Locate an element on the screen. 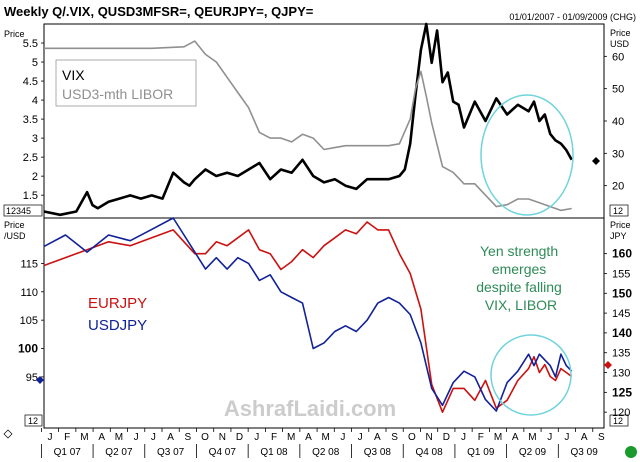 Image resolution: width=640 pixels, height=462 pixels. quarter-label: Q3 08 is located at coordinates (378, 452).